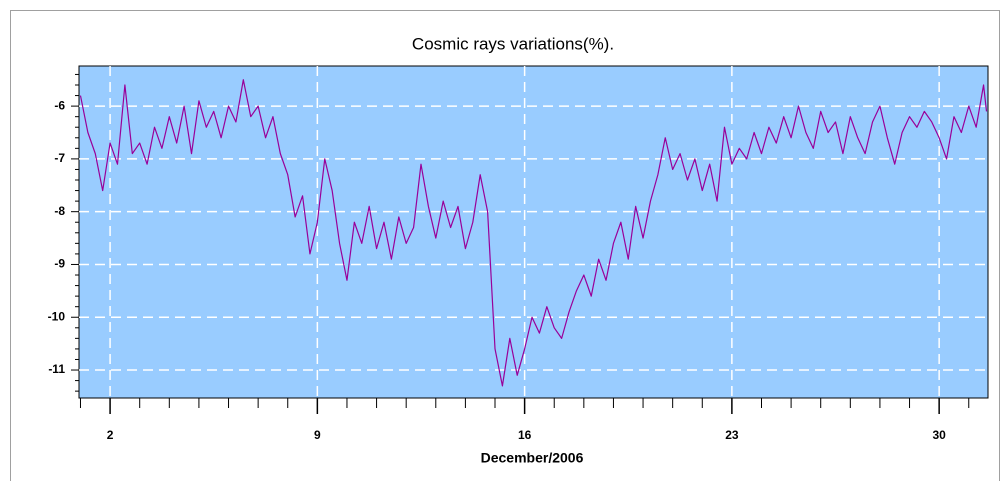  I want to click on y-tick-label: -11, so click(56, 369).